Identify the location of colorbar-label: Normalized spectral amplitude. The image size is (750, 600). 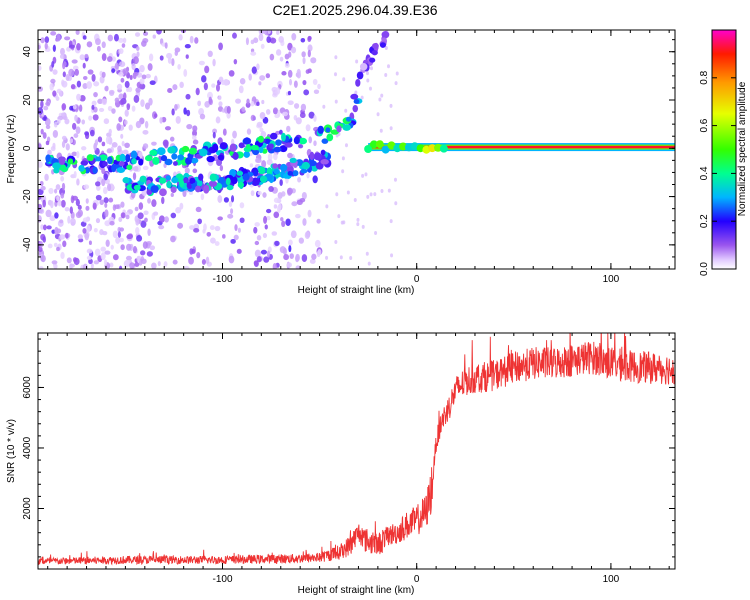
(742, 148).